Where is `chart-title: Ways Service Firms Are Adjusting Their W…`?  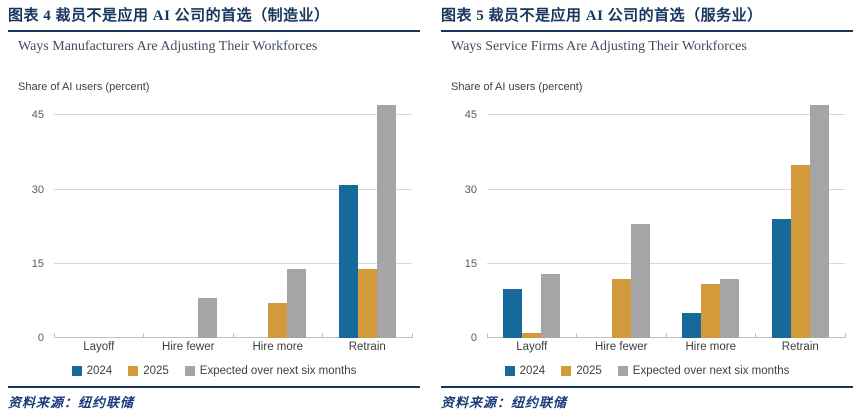
chart-title: Ways Service Firms Are Adjusting Their W… is located at coordinates (599, 46).